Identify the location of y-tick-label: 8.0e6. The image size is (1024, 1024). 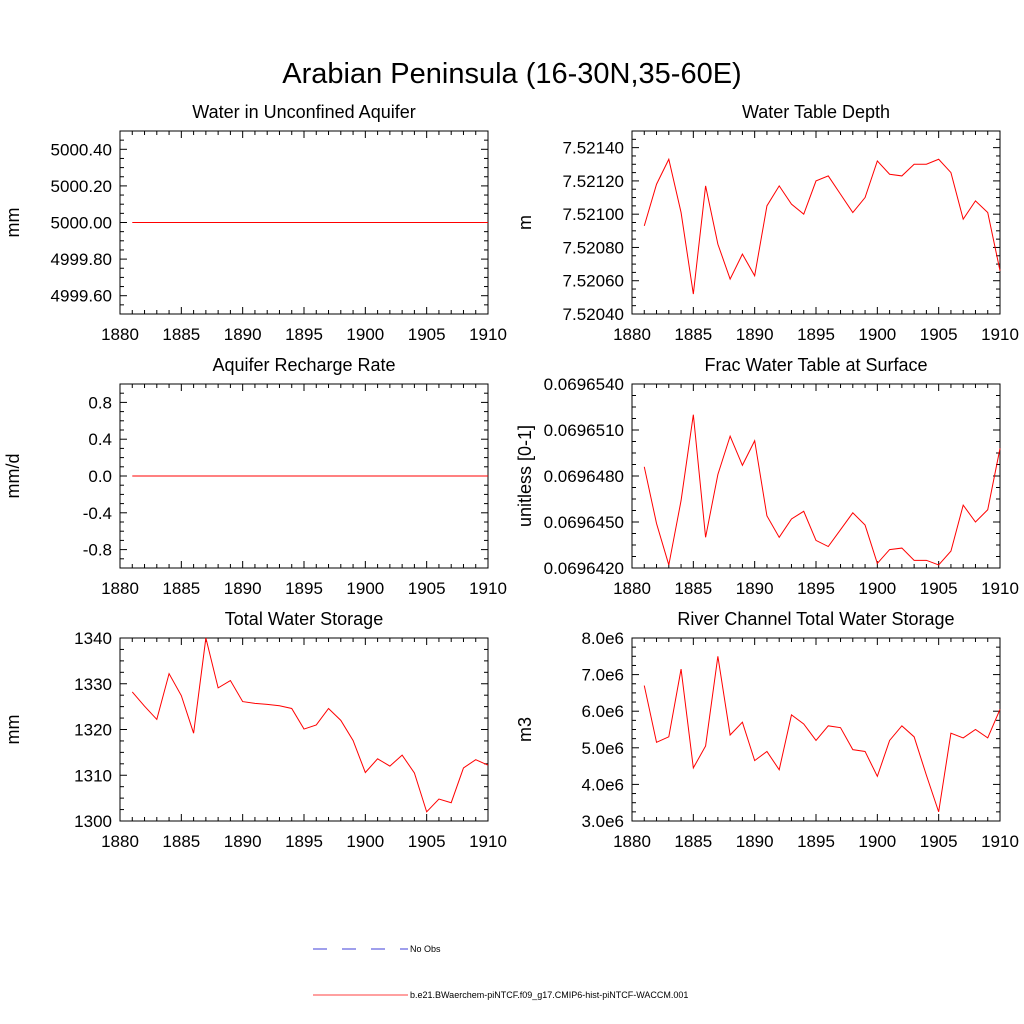
(602, 638).